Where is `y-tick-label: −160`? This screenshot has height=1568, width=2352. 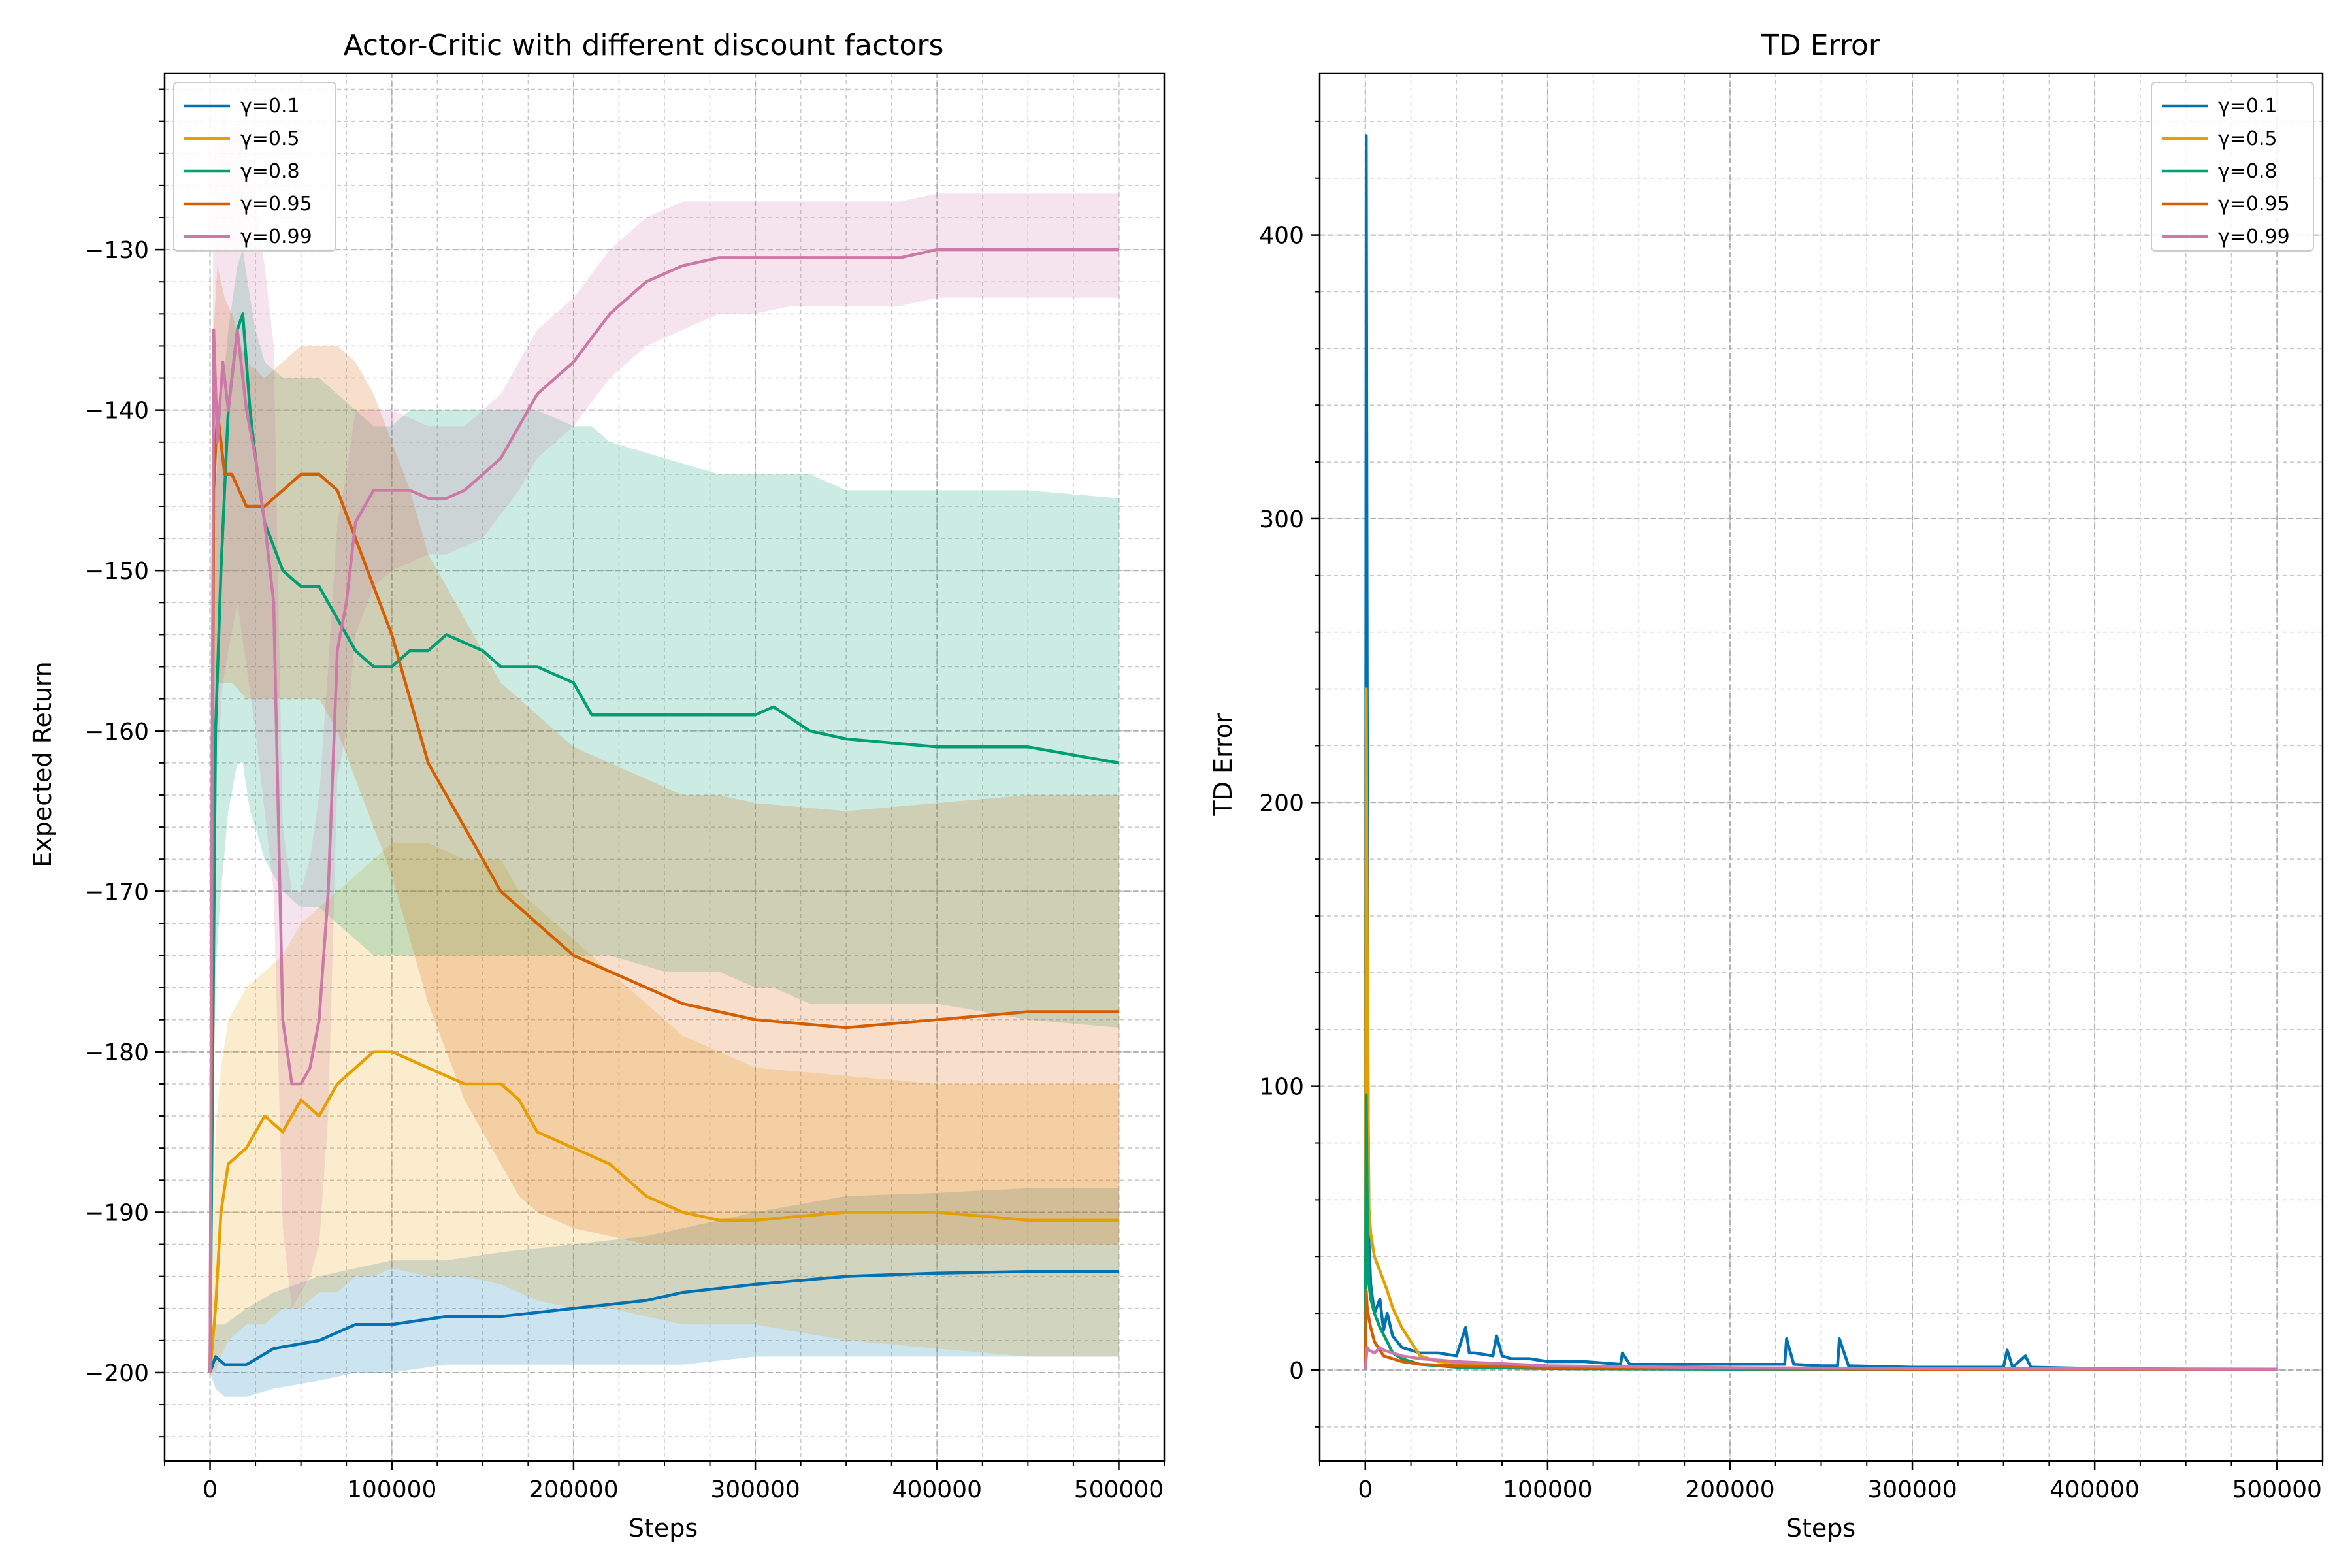 y-tick-label: −160 is located at coordinates (116, 732).